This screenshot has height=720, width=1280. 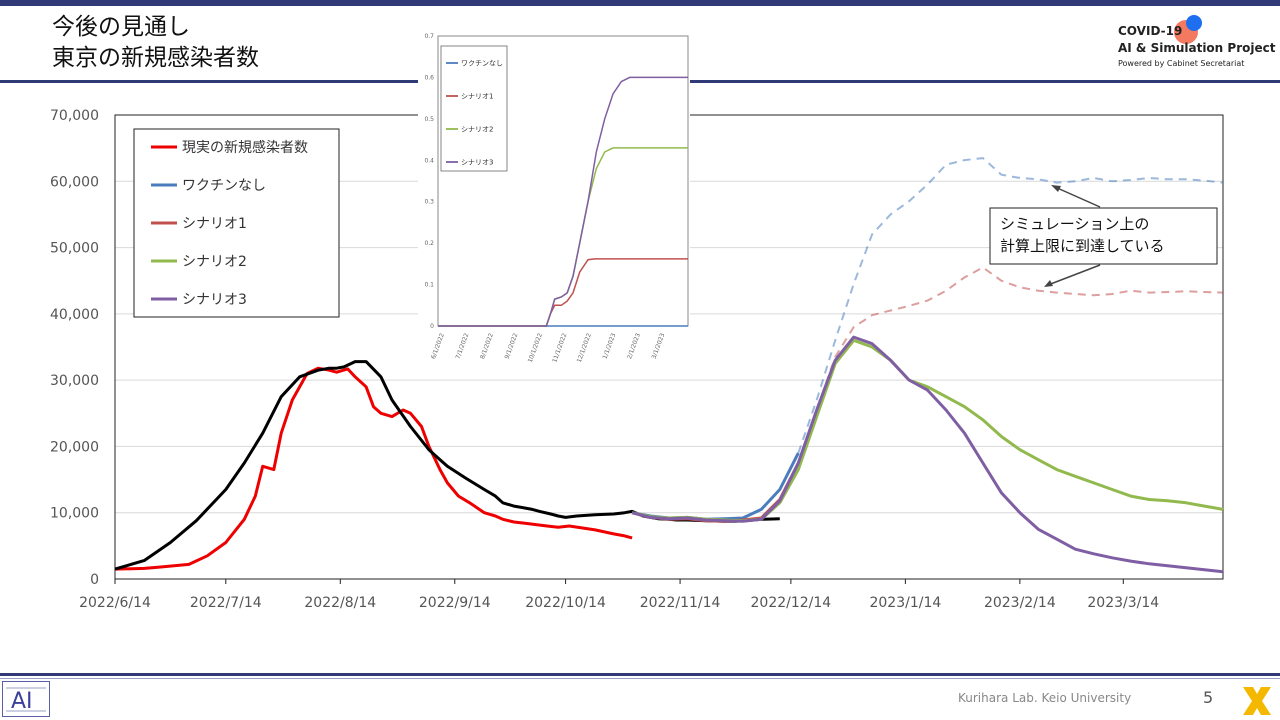 What do you see at coordinates (429, 36) in the screenshot?
I see `inset-y-tick-label: 0.7` at bounding box center [429, 36].